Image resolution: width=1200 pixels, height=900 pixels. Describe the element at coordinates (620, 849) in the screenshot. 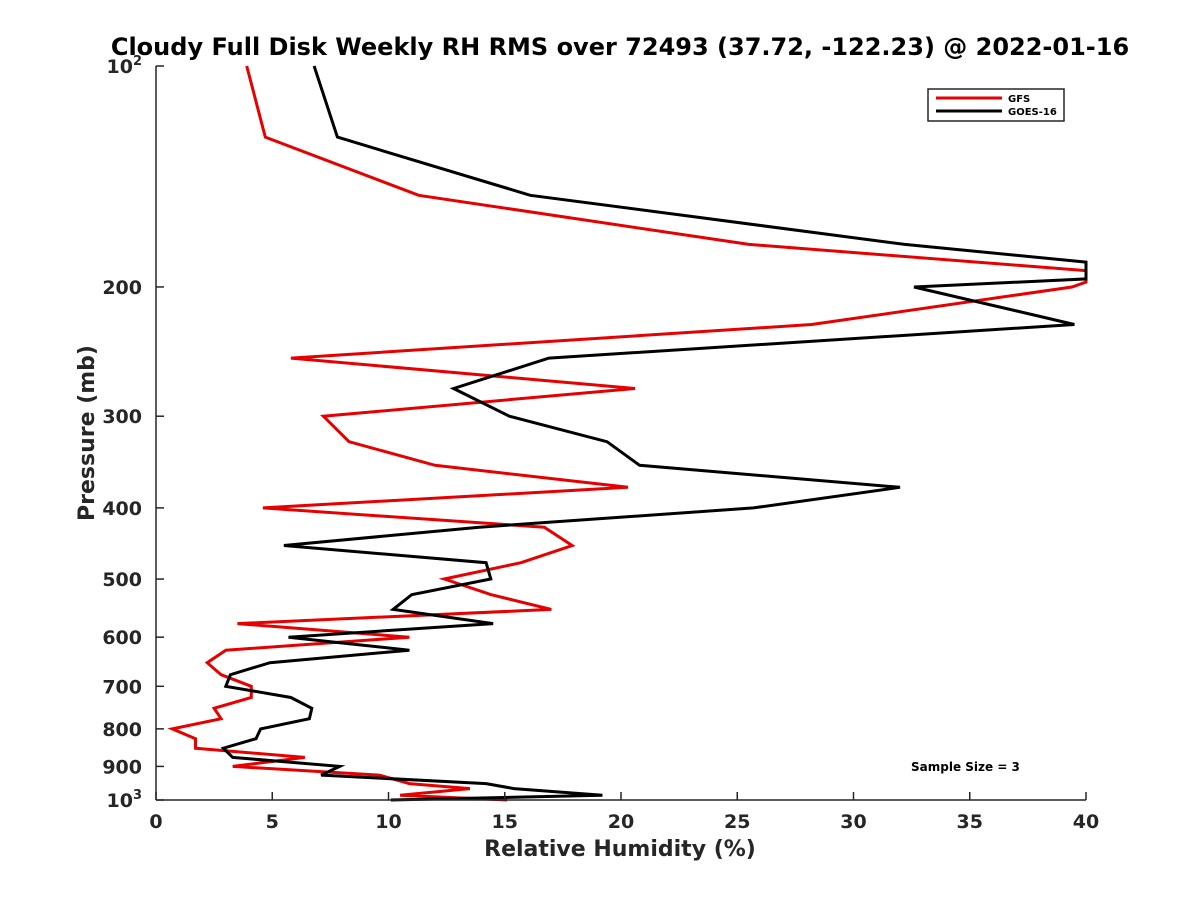

I see `x-axis-label: Relative Humidity (%)` at that location.